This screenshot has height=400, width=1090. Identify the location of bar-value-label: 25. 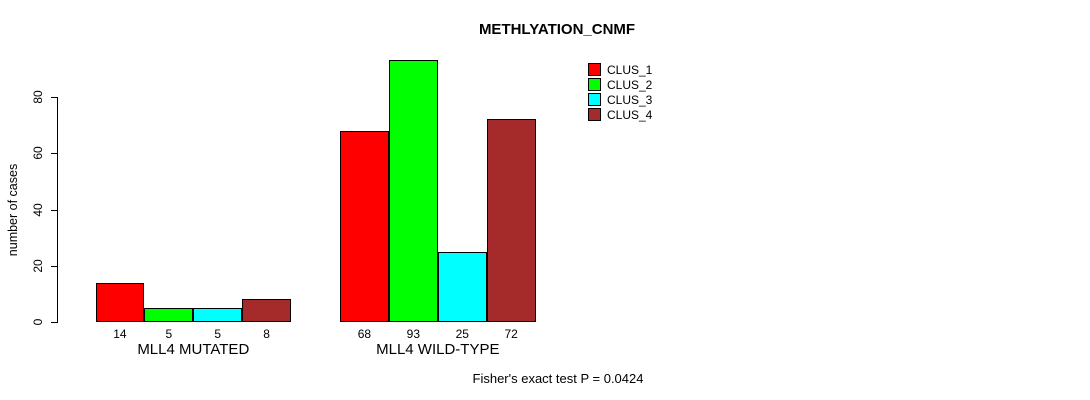
(462, 334).